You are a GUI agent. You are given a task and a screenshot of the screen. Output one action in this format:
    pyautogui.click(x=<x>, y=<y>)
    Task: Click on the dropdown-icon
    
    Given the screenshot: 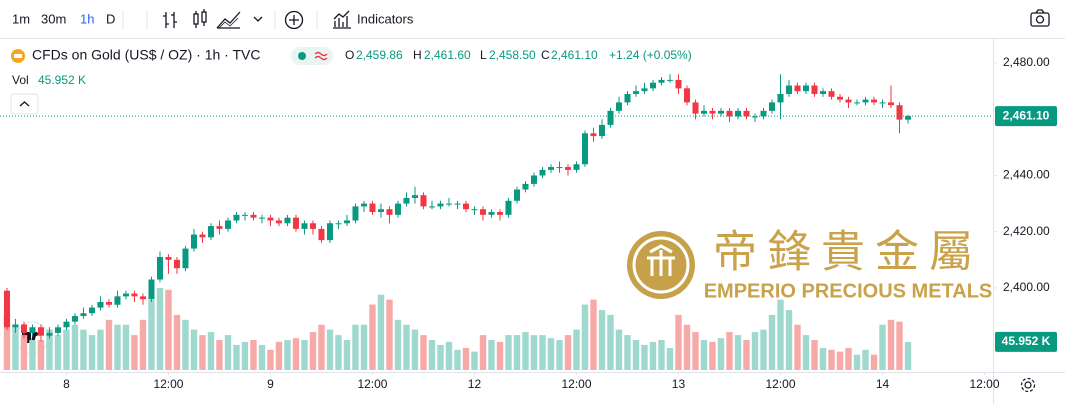 What is the action you would take?
    pyautogui.click(x=258, y=19)
    